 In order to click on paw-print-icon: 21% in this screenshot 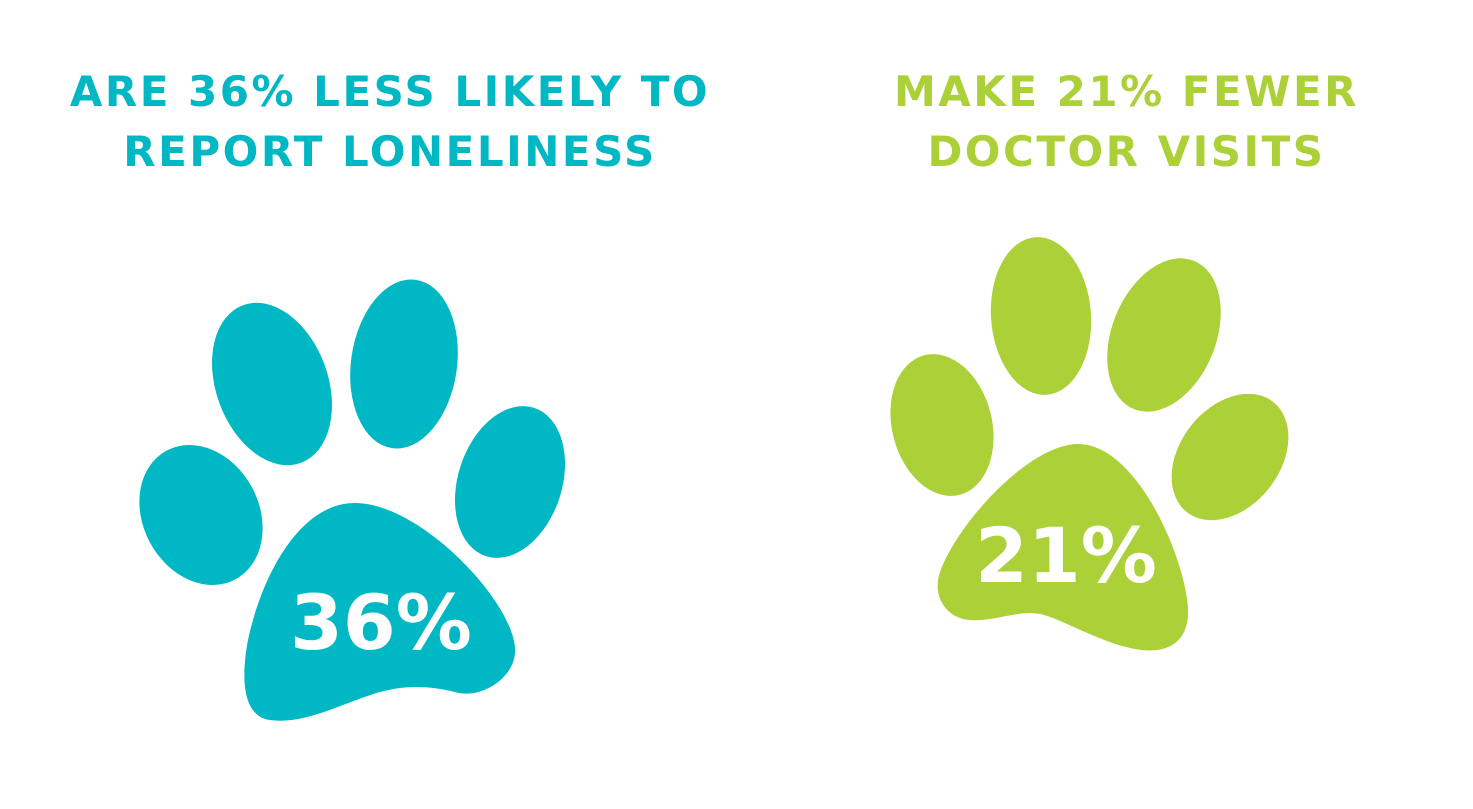, I will do `click(1089, 444)`.